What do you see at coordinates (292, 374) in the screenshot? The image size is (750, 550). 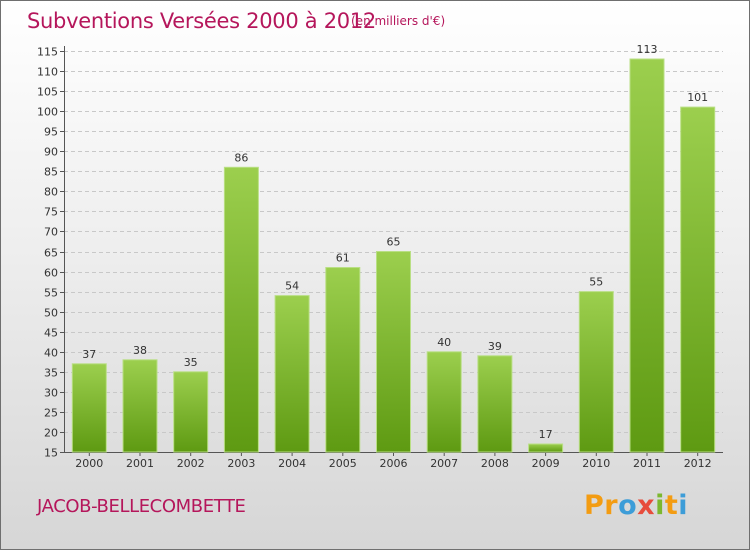 I see `bar-2004` at bounding box center [292, 374].